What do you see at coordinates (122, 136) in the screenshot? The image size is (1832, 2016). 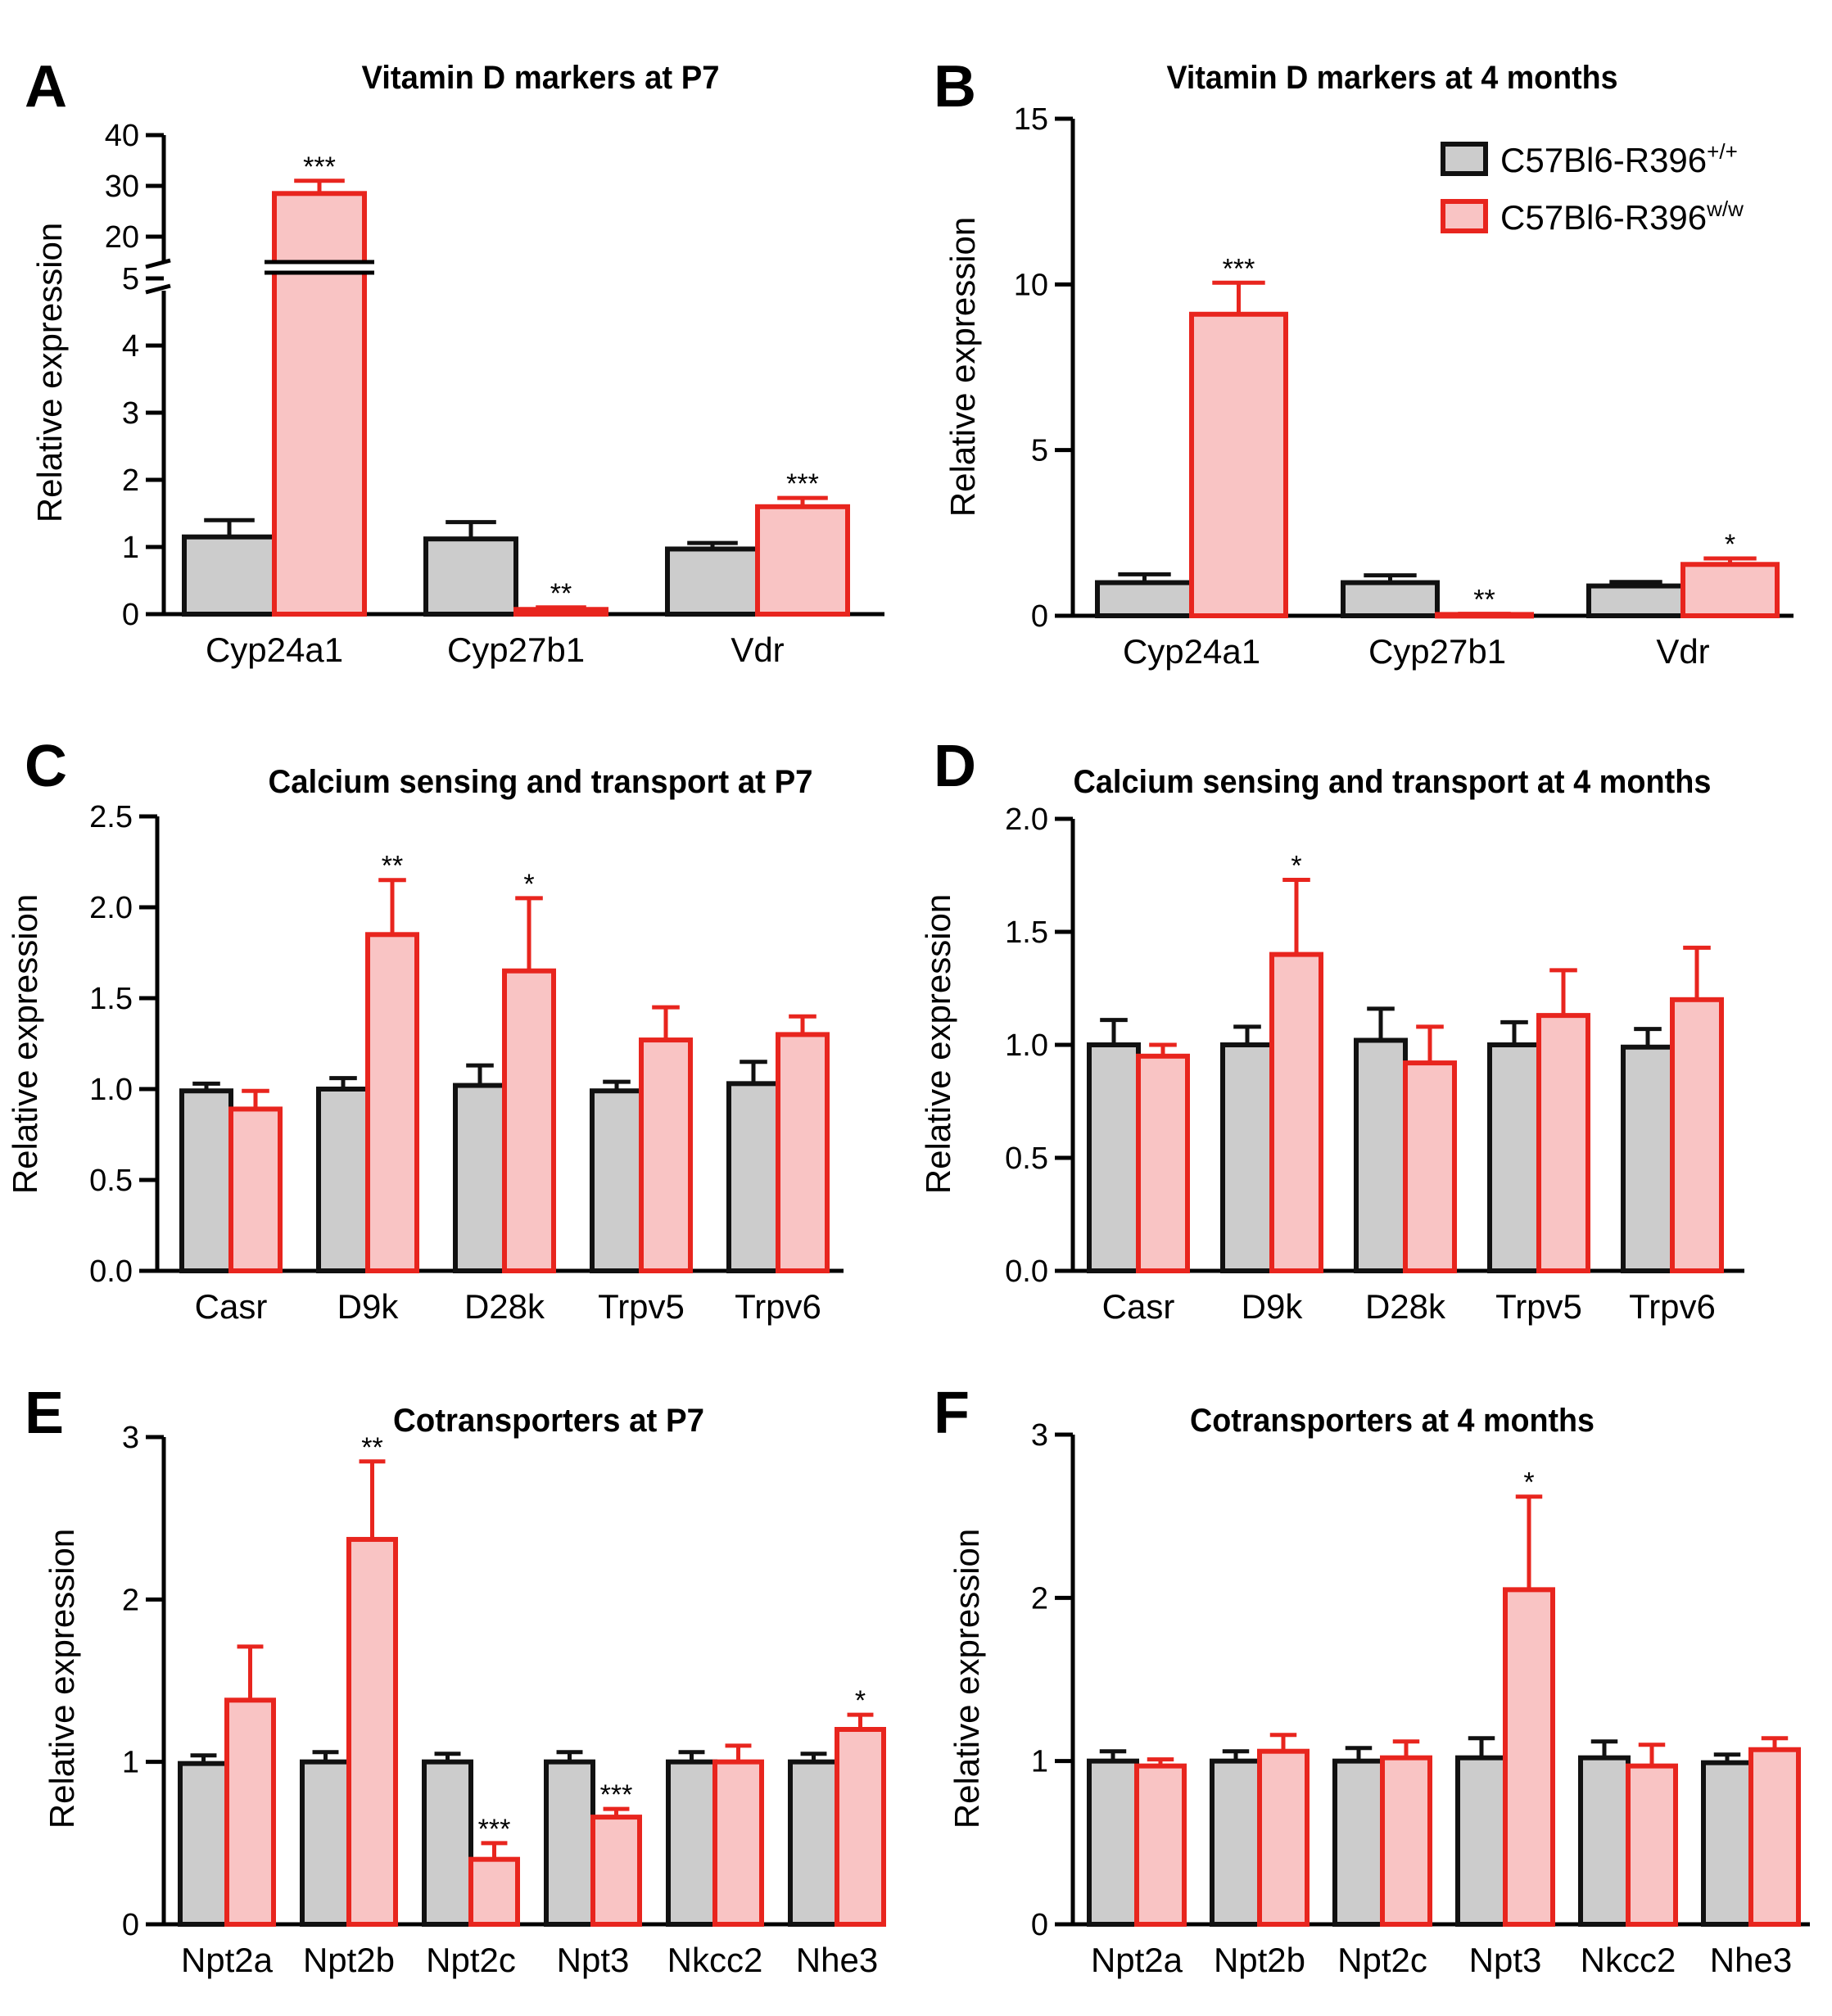 I see `y-tick-label: 40` at bounding box center [122, 136].